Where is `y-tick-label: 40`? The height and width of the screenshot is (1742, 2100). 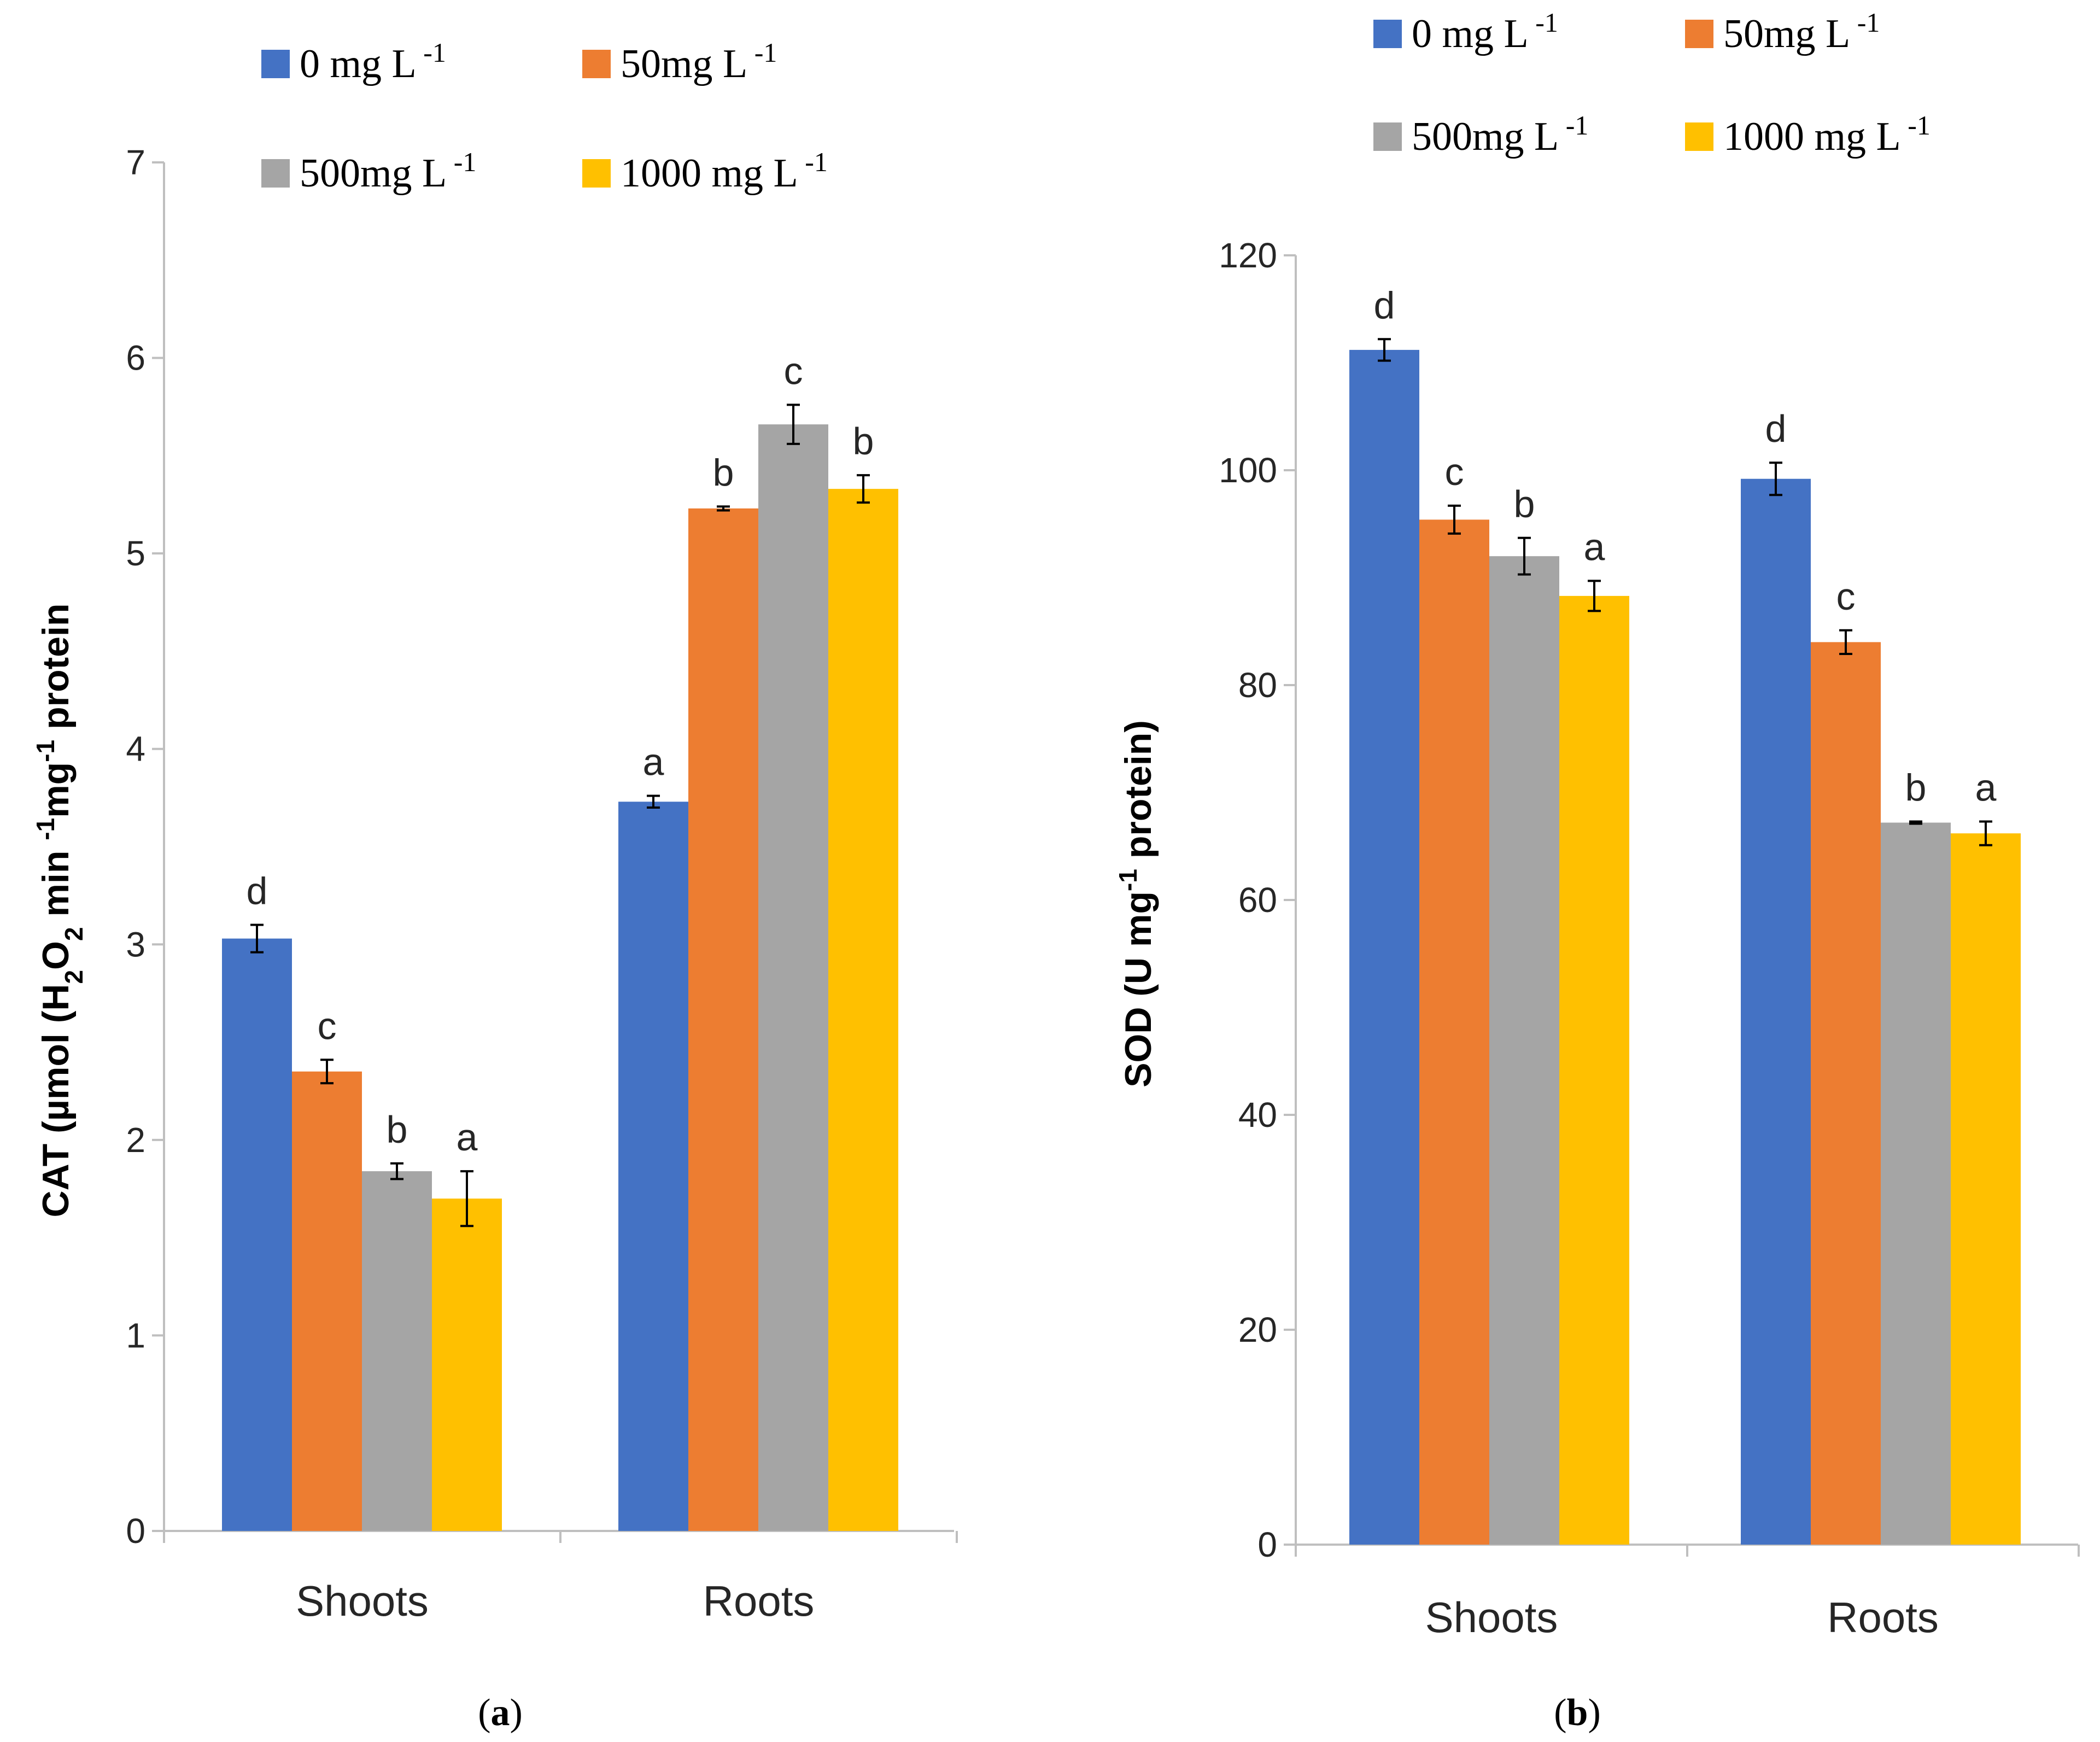 y-tick-label: 40 is located at coordinates (1257, 1115).